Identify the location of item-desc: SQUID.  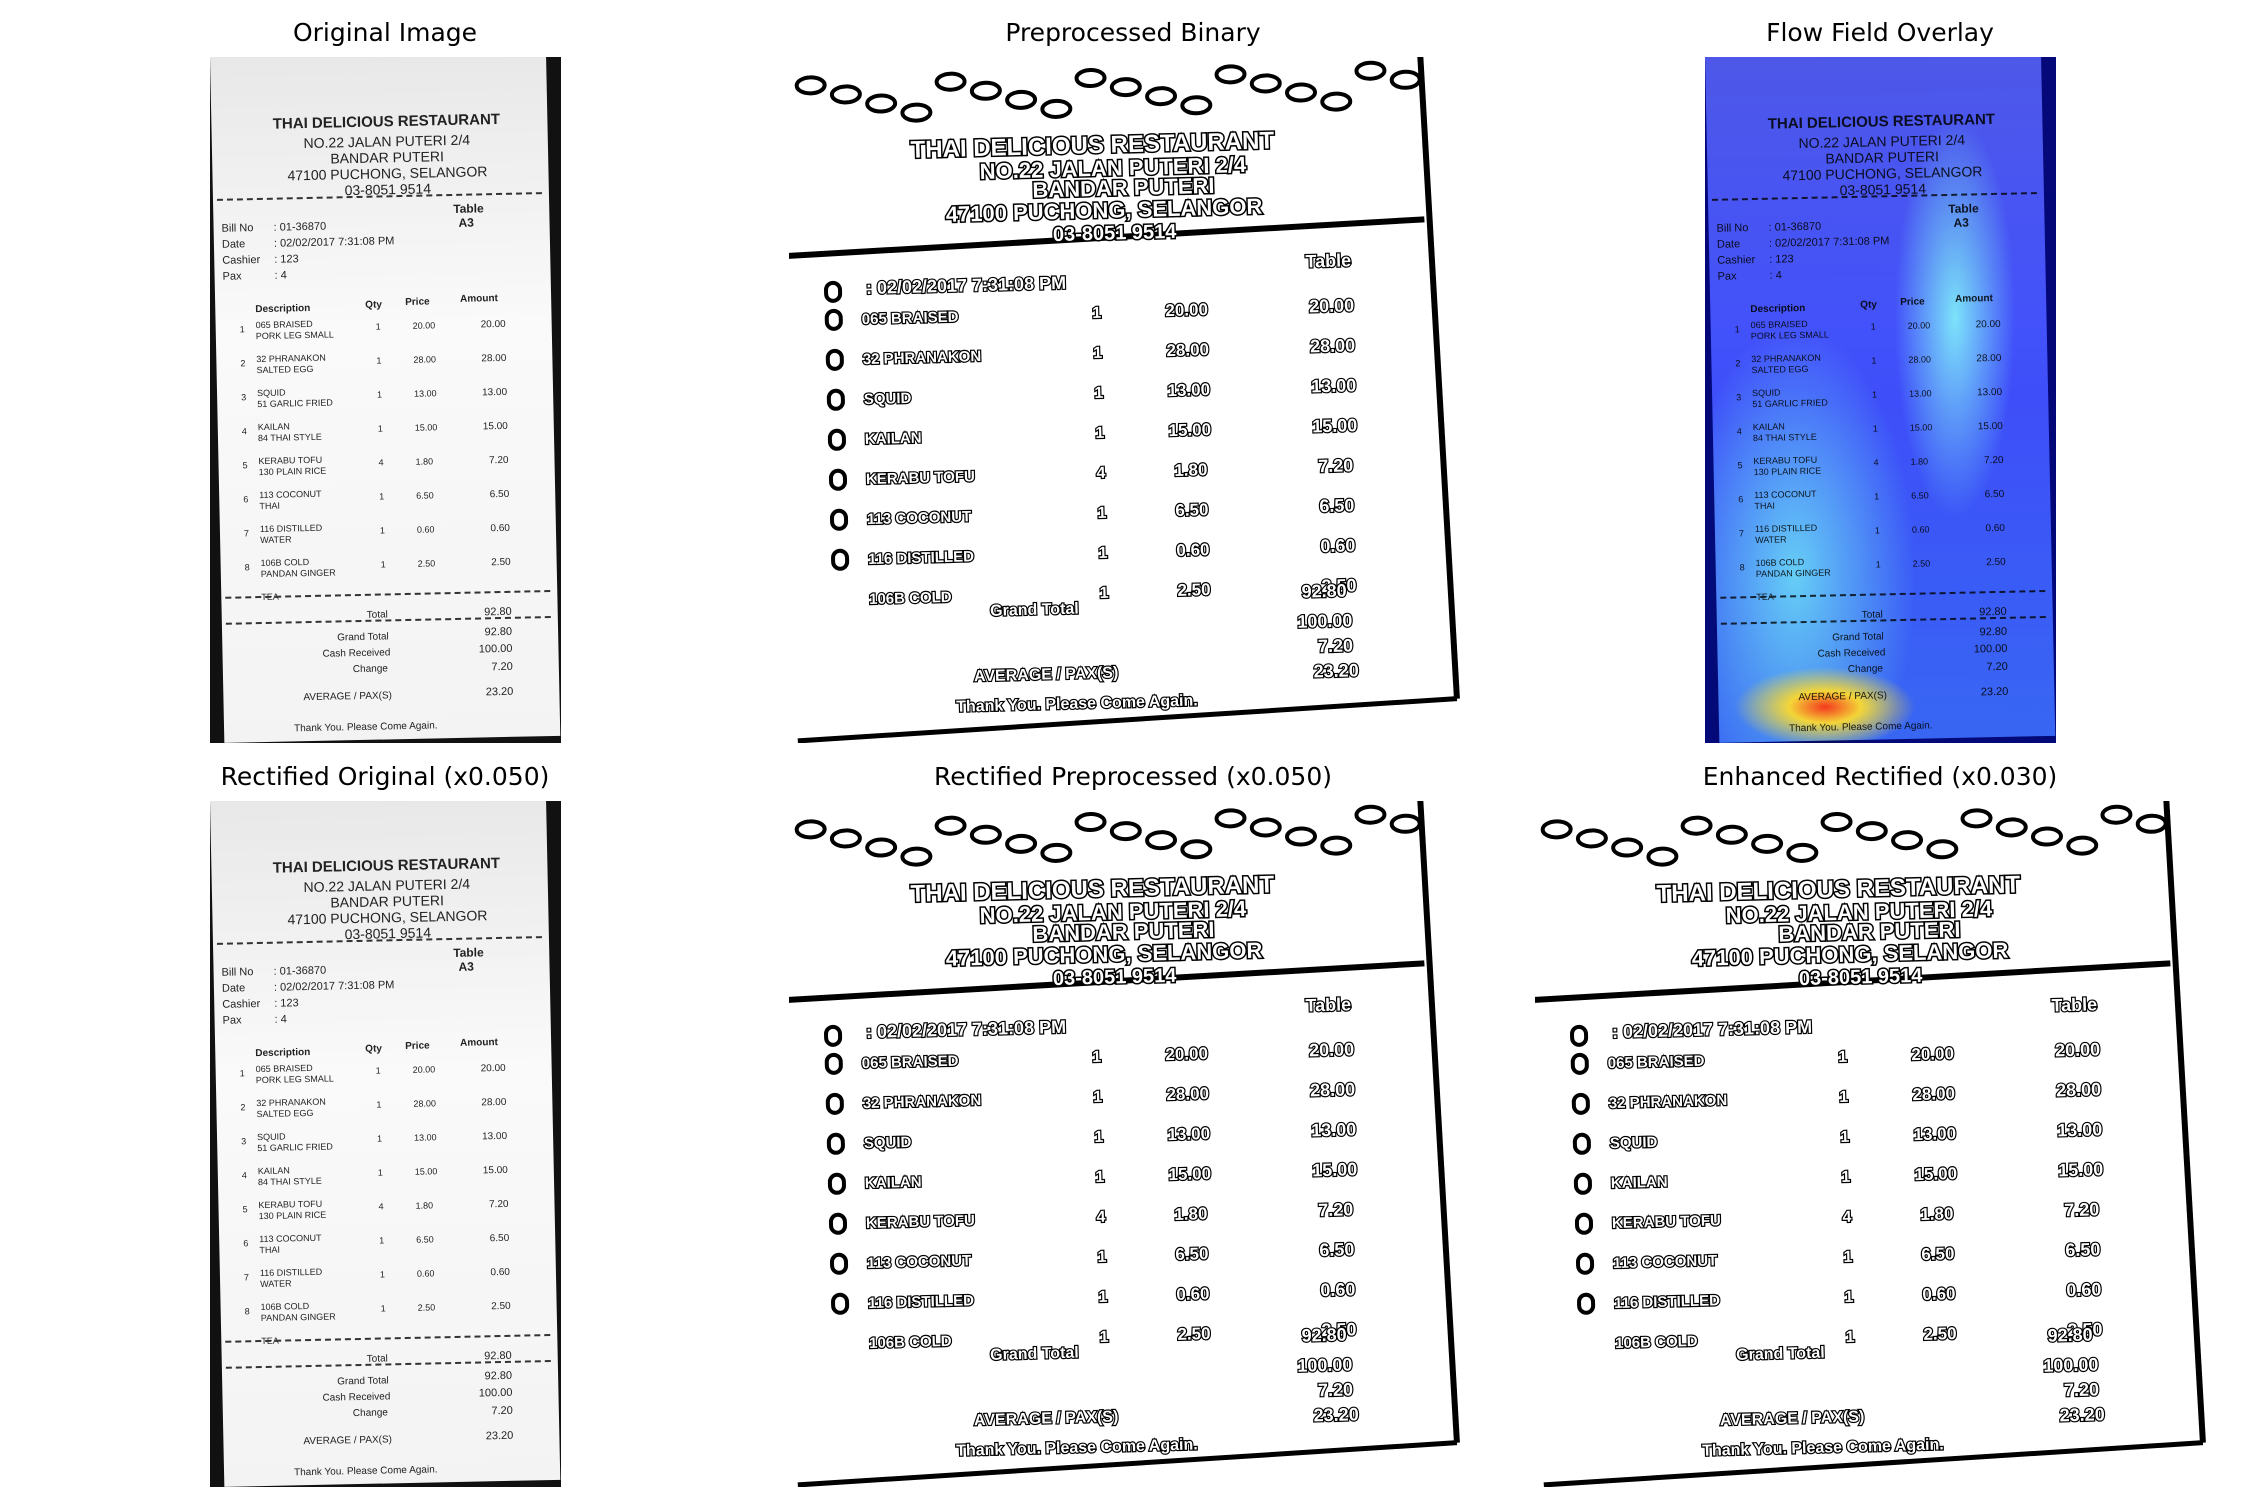
(271, 1137).